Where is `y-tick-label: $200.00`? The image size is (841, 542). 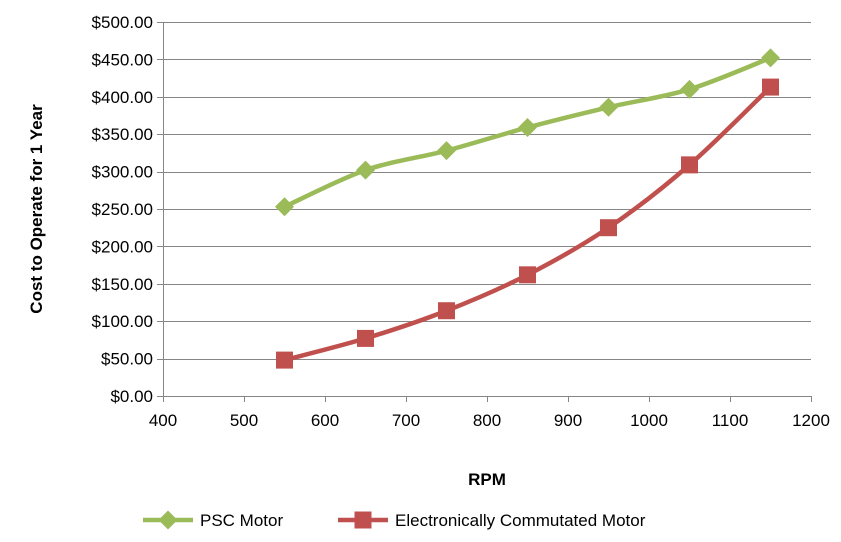
y-tick-label: $200.00 is located at coordinates (122, 246).